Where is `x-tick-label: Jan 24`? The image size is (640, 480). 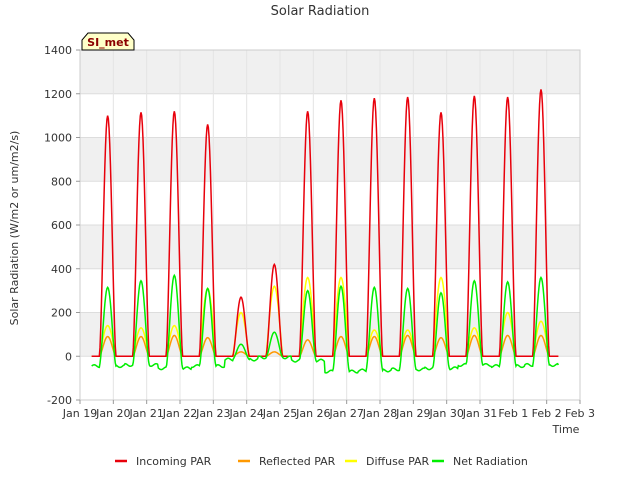
x-tick-label: Jan 24 is located at coordinates (245, 413).